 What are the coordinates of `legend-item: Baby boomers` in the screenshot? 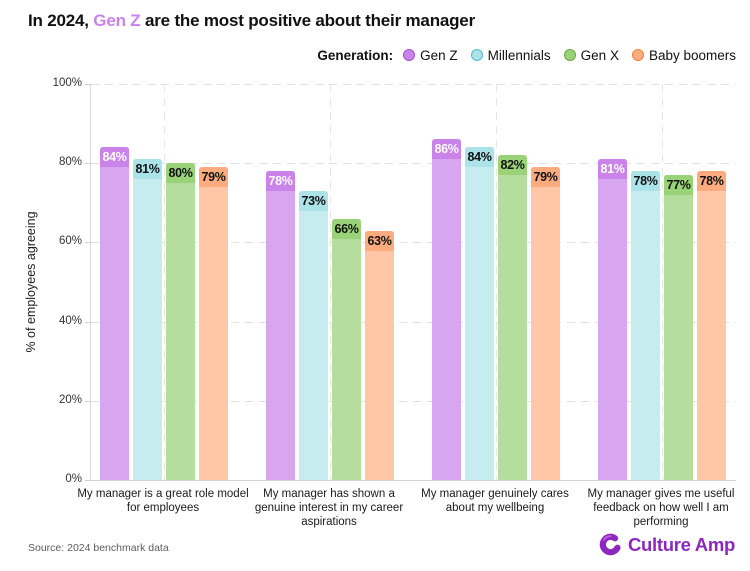 It's located at (683, 55).